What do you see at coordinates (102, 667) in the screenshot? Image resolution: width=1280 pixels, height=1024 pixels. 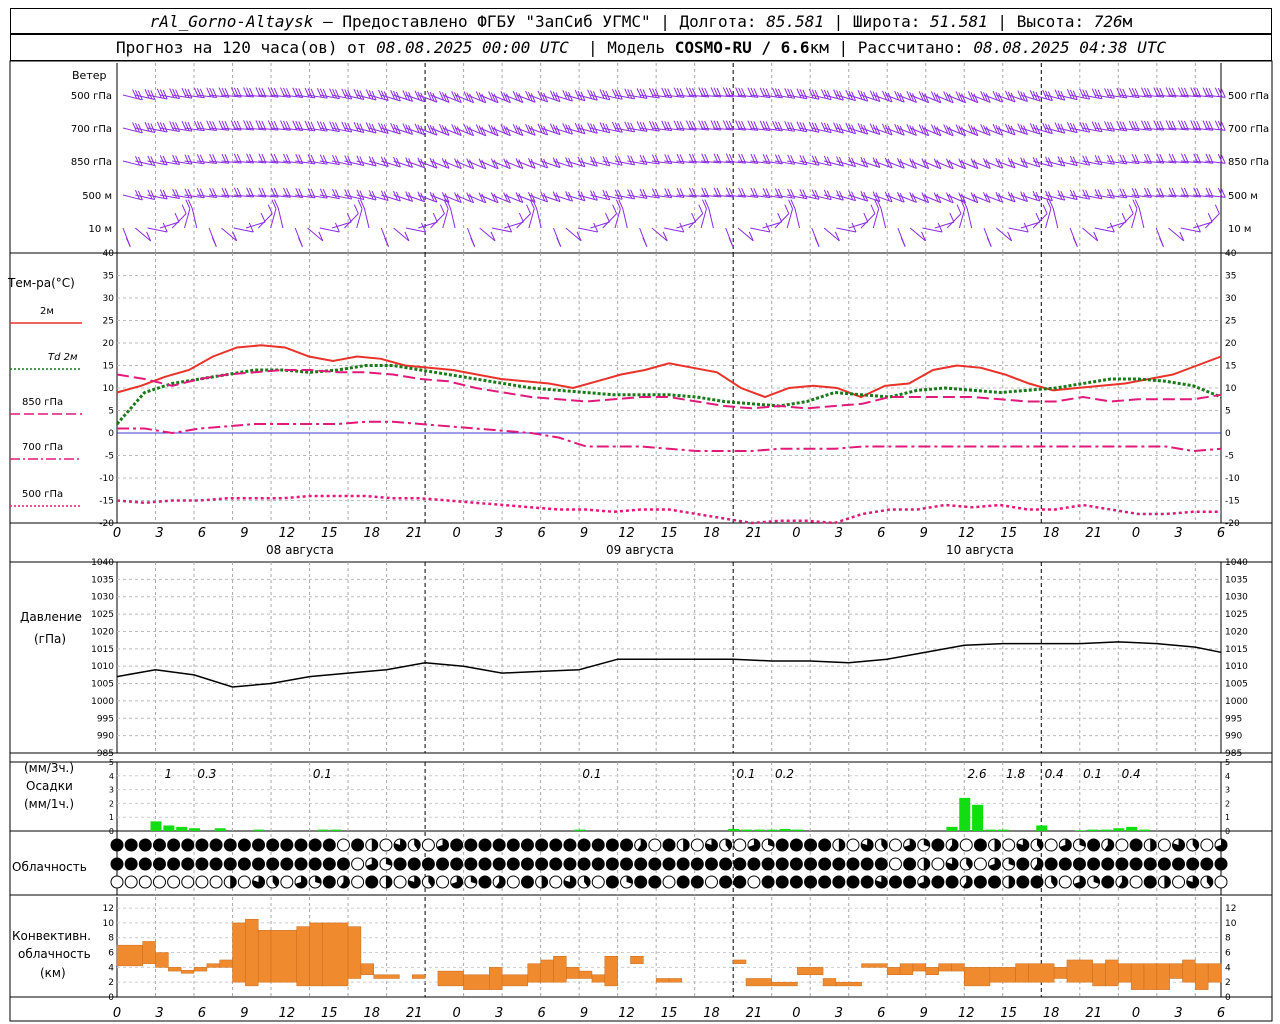 I see `press-tick-left: 1010` at bounding box center [102, 667].